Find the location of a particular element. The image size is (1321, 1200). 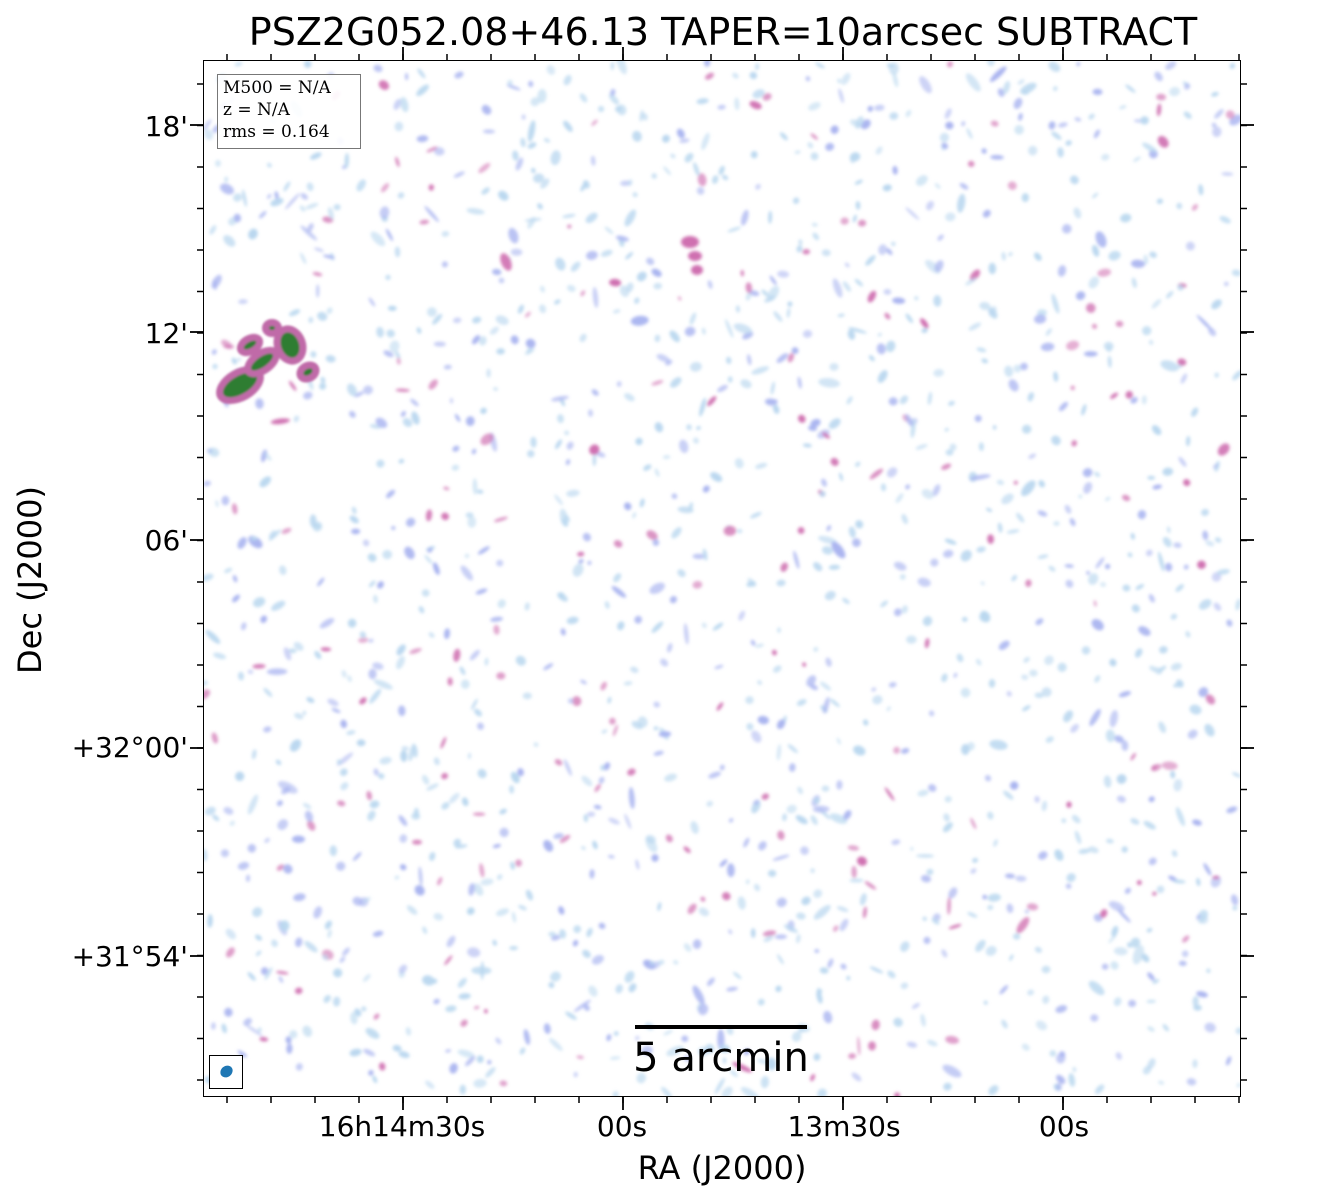

source-core is located at coordinates (272, 328).